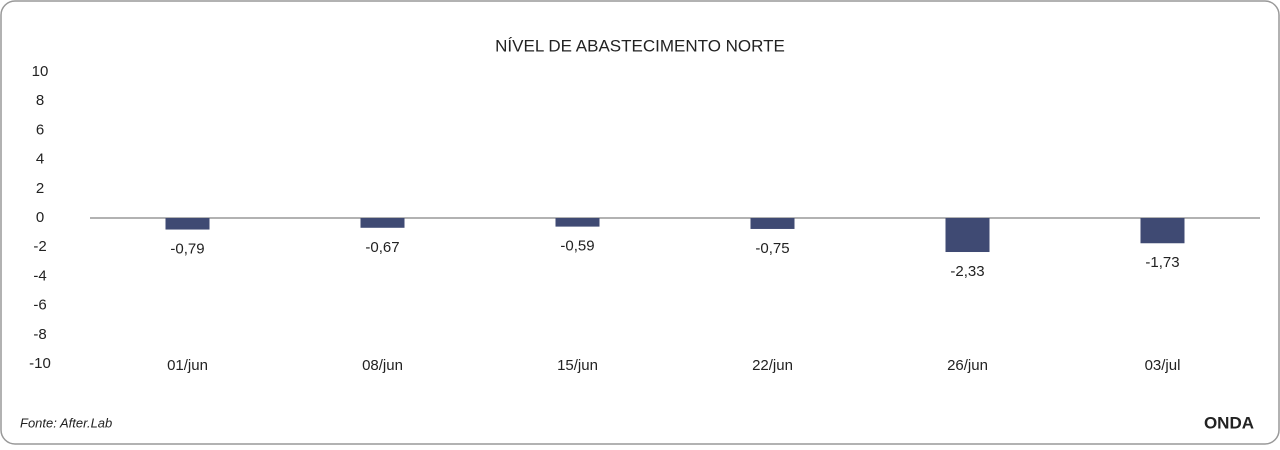 The width and height of the screenshot is (1280, 450). Describe the element at coordinates (39, 275) in the screenshot. I see `y-tick-label: -4` at that location.